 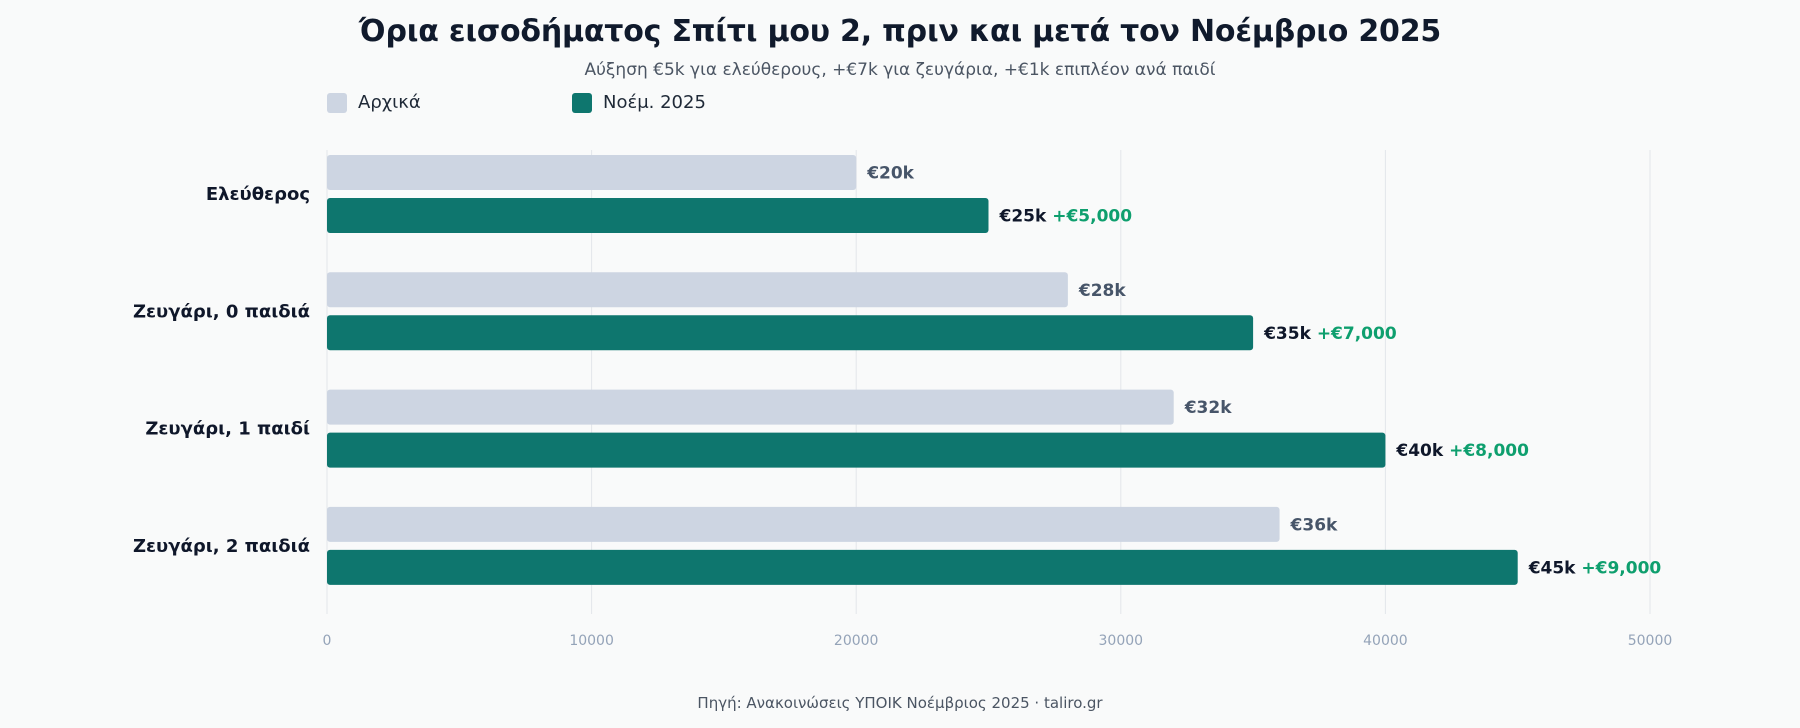 I want to click on increase-label: +€5,000, so click(x=1092, y=217).